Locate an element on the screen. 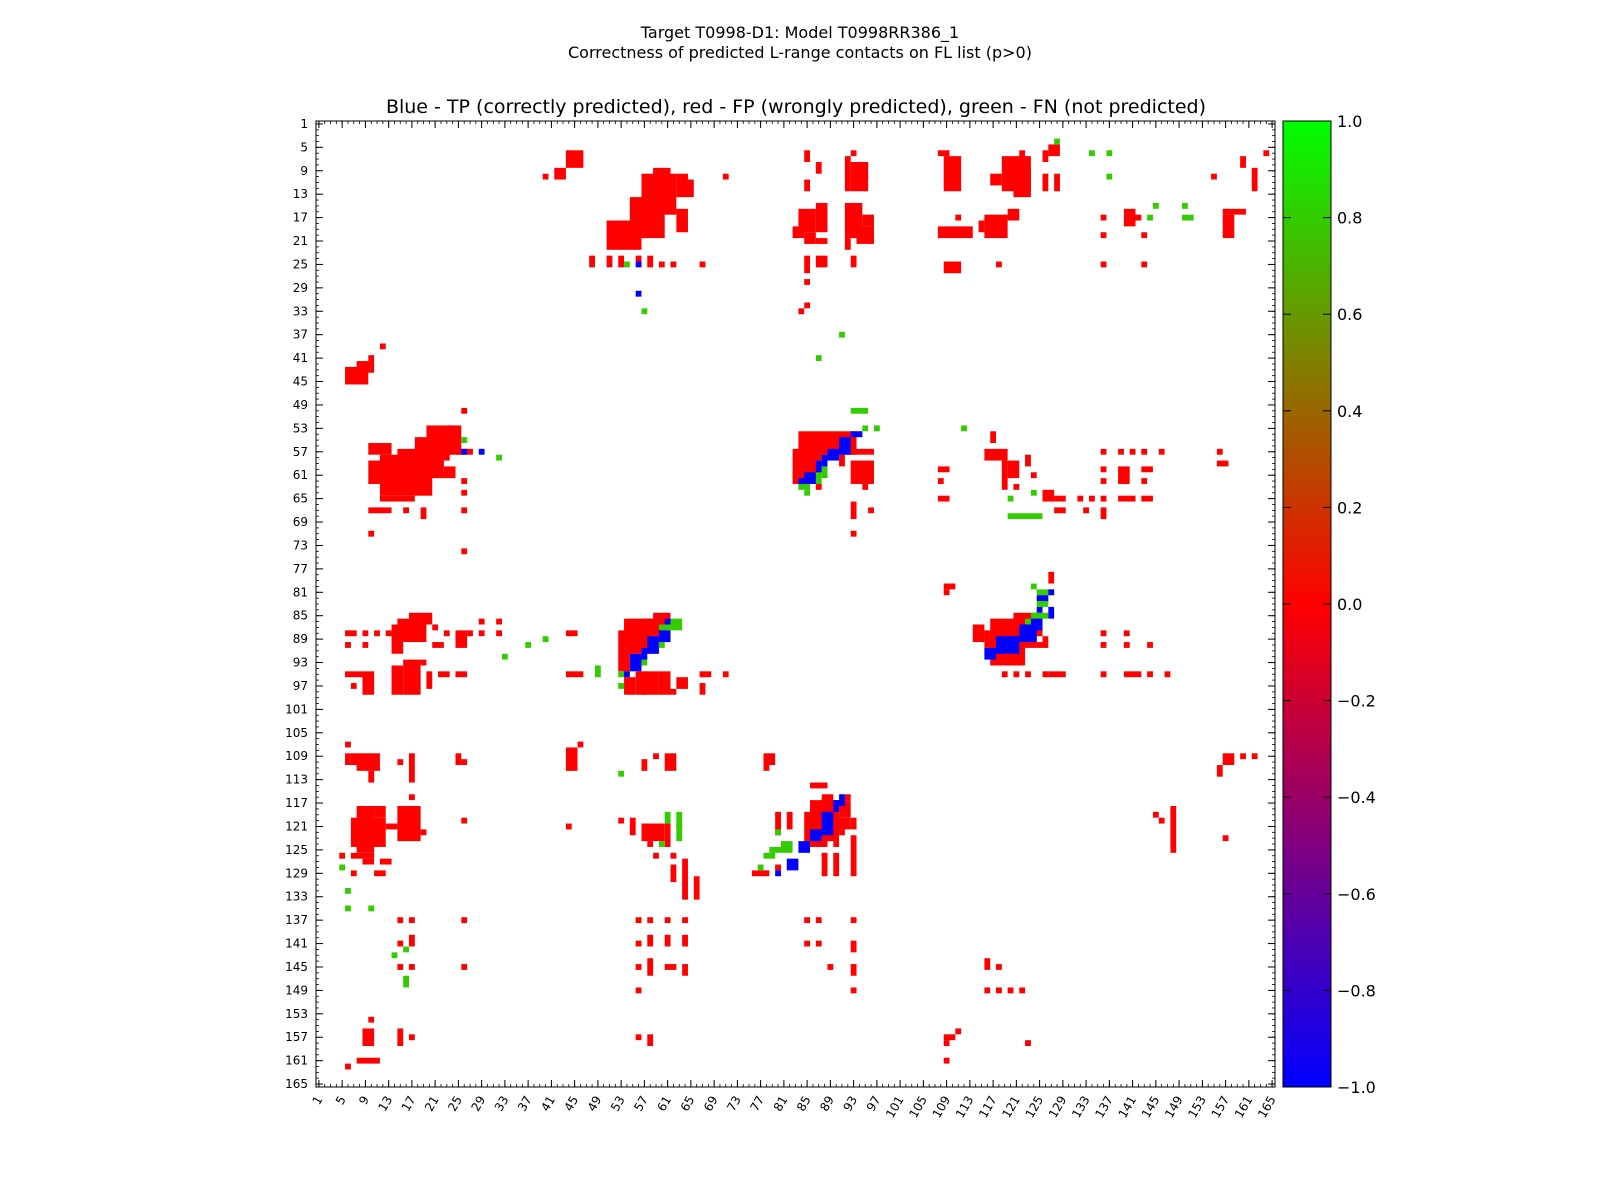  x-tick-label: 89 is located at coordinates (827, 1104).